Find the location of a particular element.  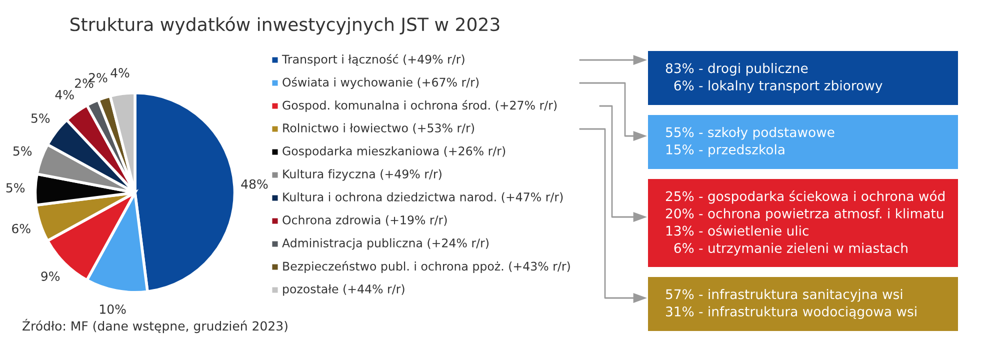

legend-label: Kultura i ochrona dziedzictwa narod. (+47% r/r) is located at coordinates (423, 197).